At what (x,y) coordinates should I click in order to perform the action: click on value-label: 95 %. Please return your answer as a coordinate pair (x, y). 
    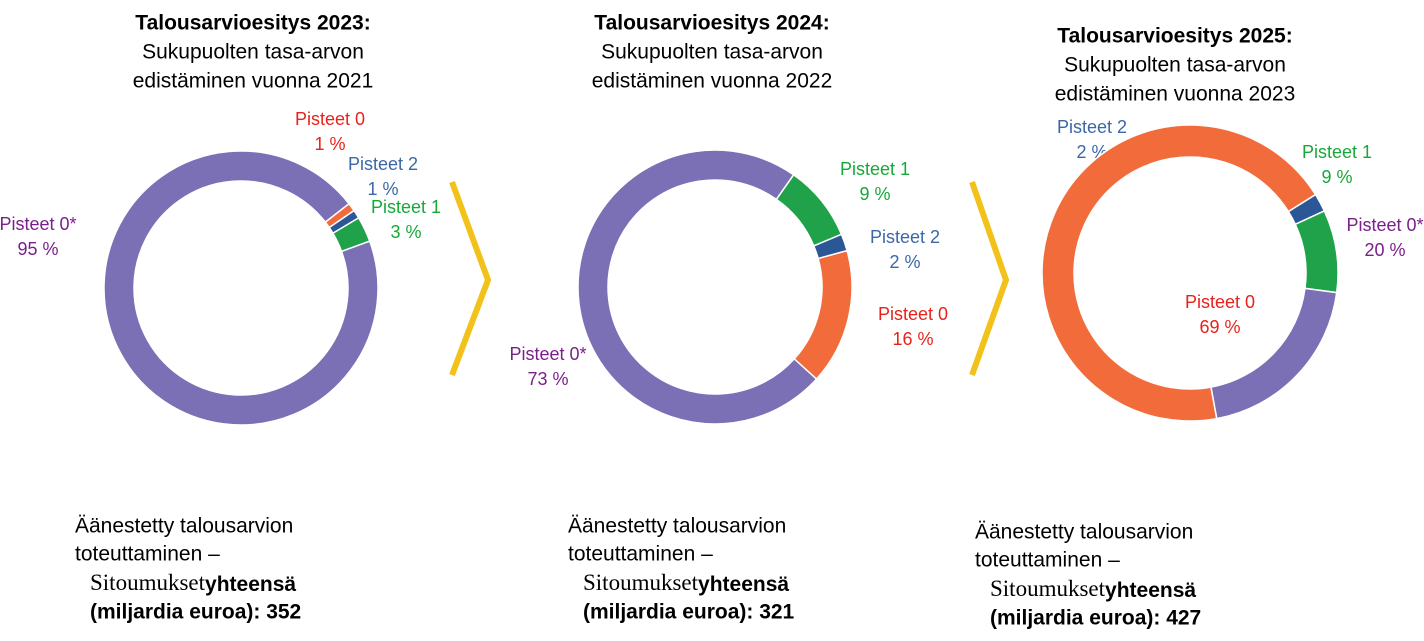
    Looking at the image, I should click on (37, 249).